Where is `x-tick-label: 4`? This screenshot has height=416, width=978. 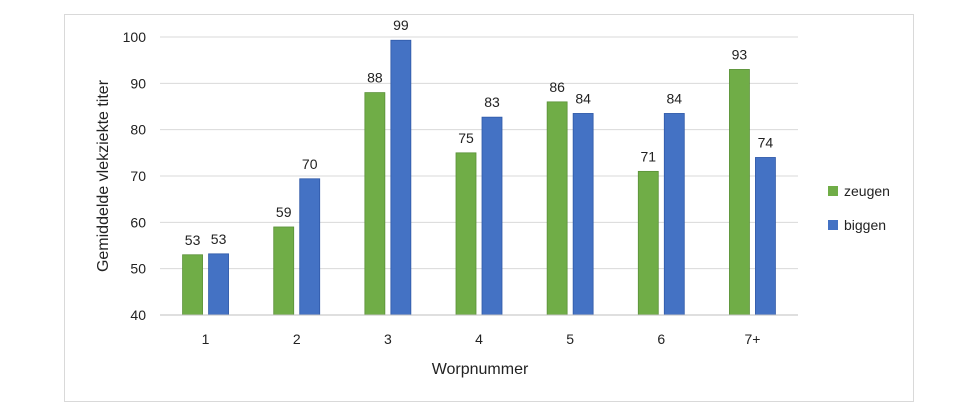 x-tick-label: 4 is located at coordinates (479, 339).